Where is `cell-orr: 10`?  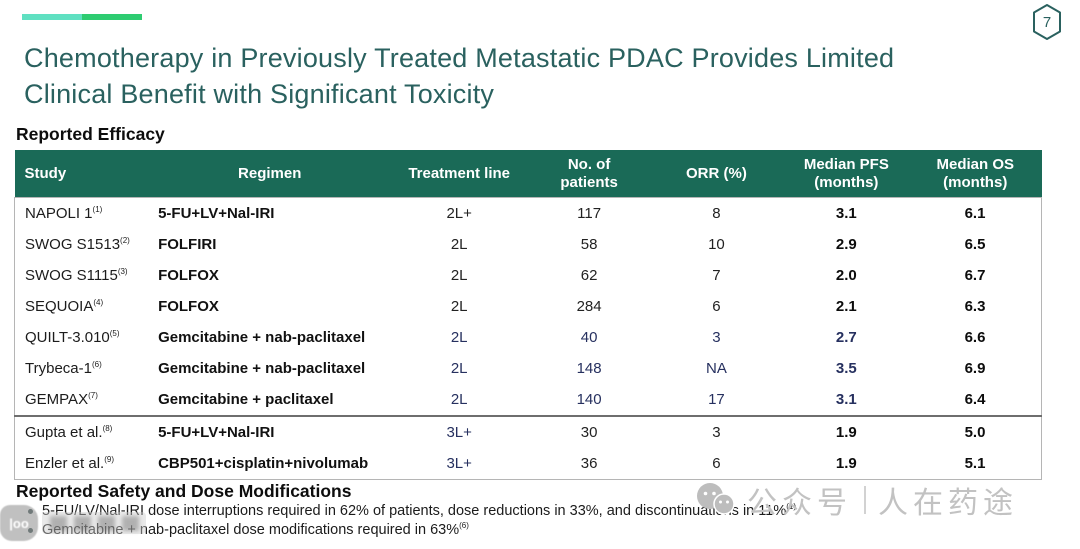 cell-orr: 10 is located at coordinates (716, 244).